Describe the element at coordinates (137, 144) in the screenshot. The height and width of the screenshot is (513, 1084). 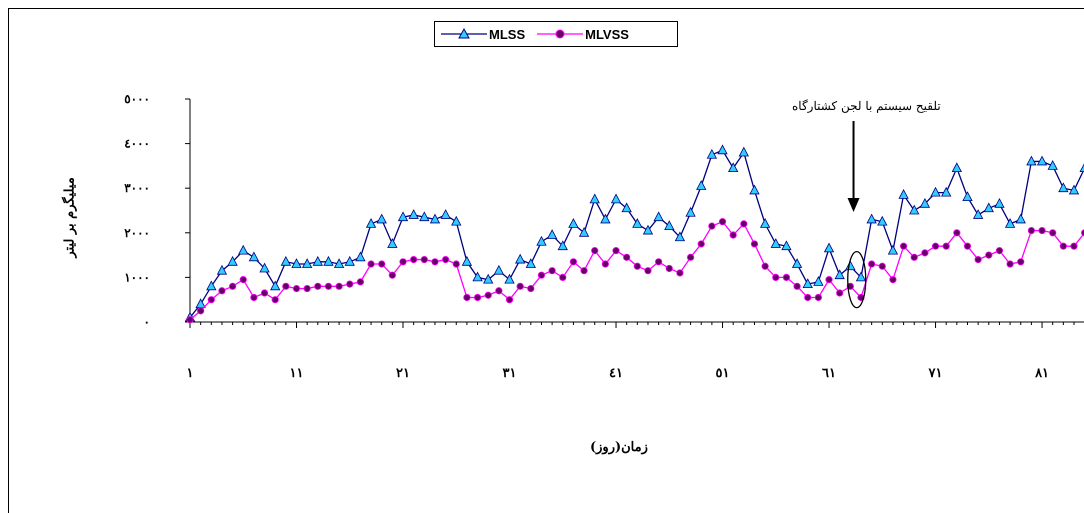
I see `y-tick-label: ٤٠٠٠` at that location.